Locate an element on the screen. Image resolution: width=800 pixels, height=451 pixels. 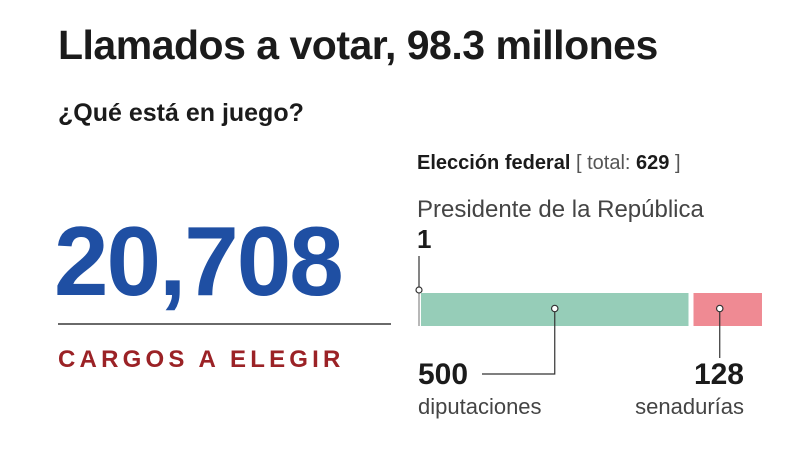
bar-senadurias-dot is located at coordinates (719, 308).